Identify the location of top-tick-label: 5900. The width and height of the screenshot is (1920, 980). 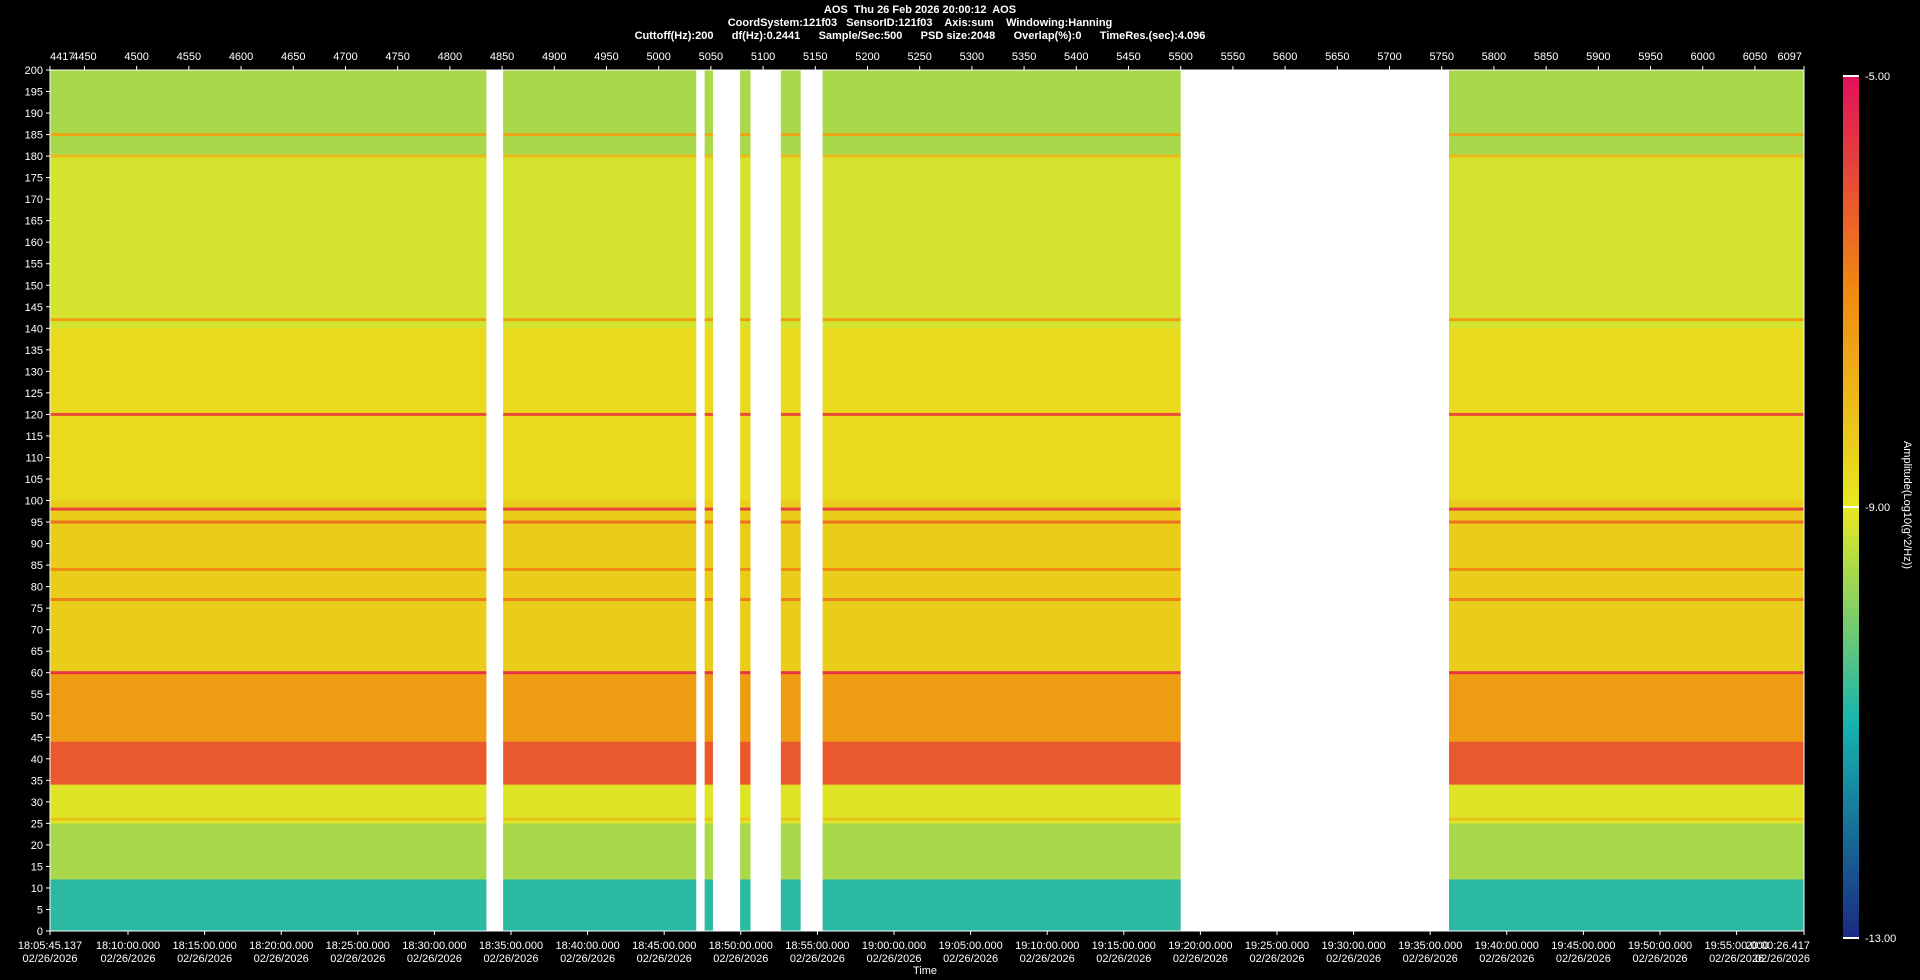
(1598, 57).